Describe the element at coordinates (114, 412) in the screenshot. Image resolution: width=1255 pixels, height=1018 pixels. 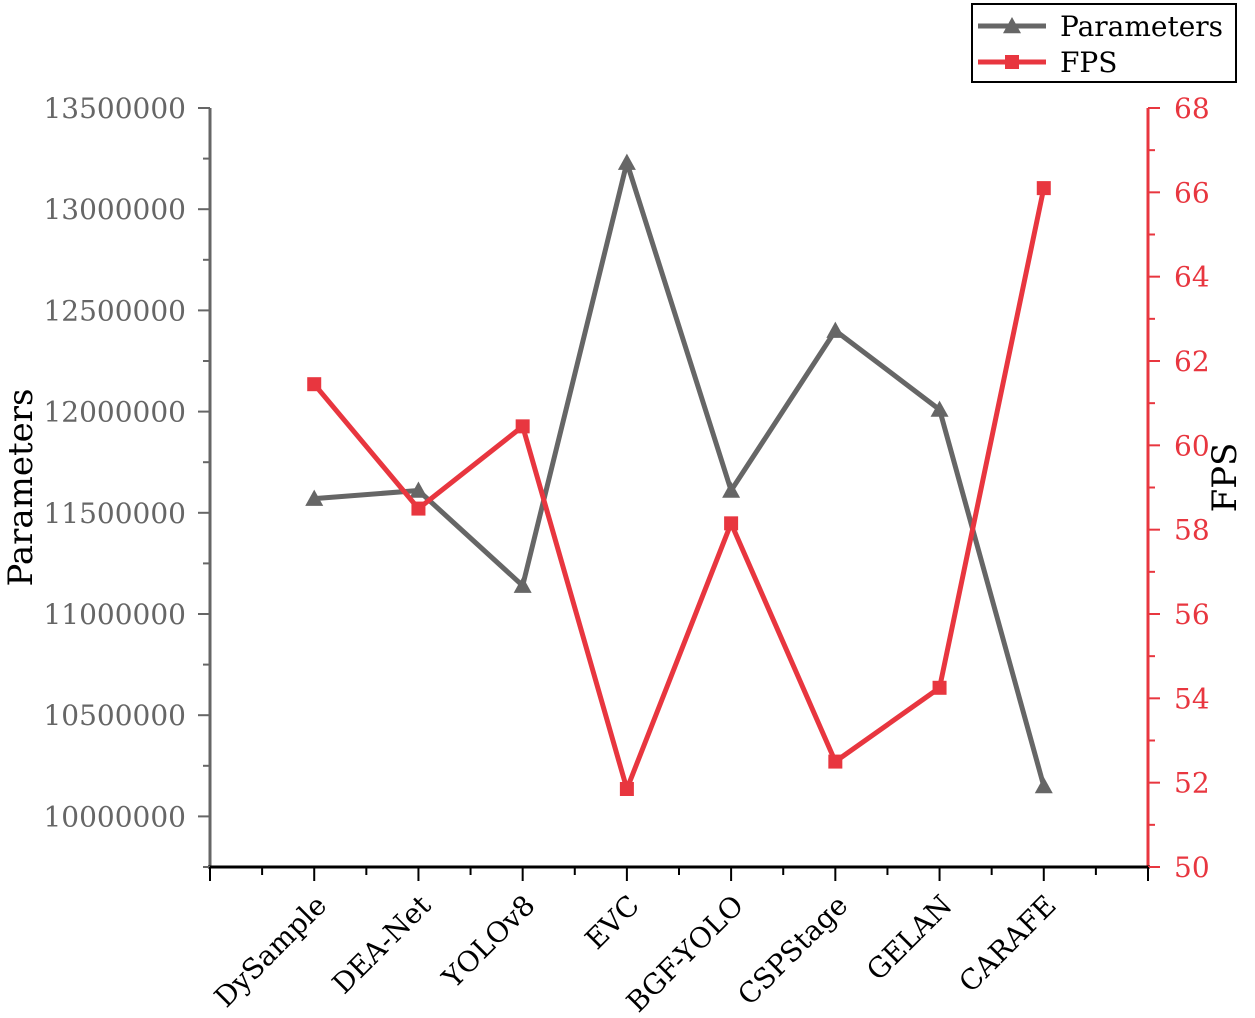
I see `left-tick-label: 12000000` at that location.